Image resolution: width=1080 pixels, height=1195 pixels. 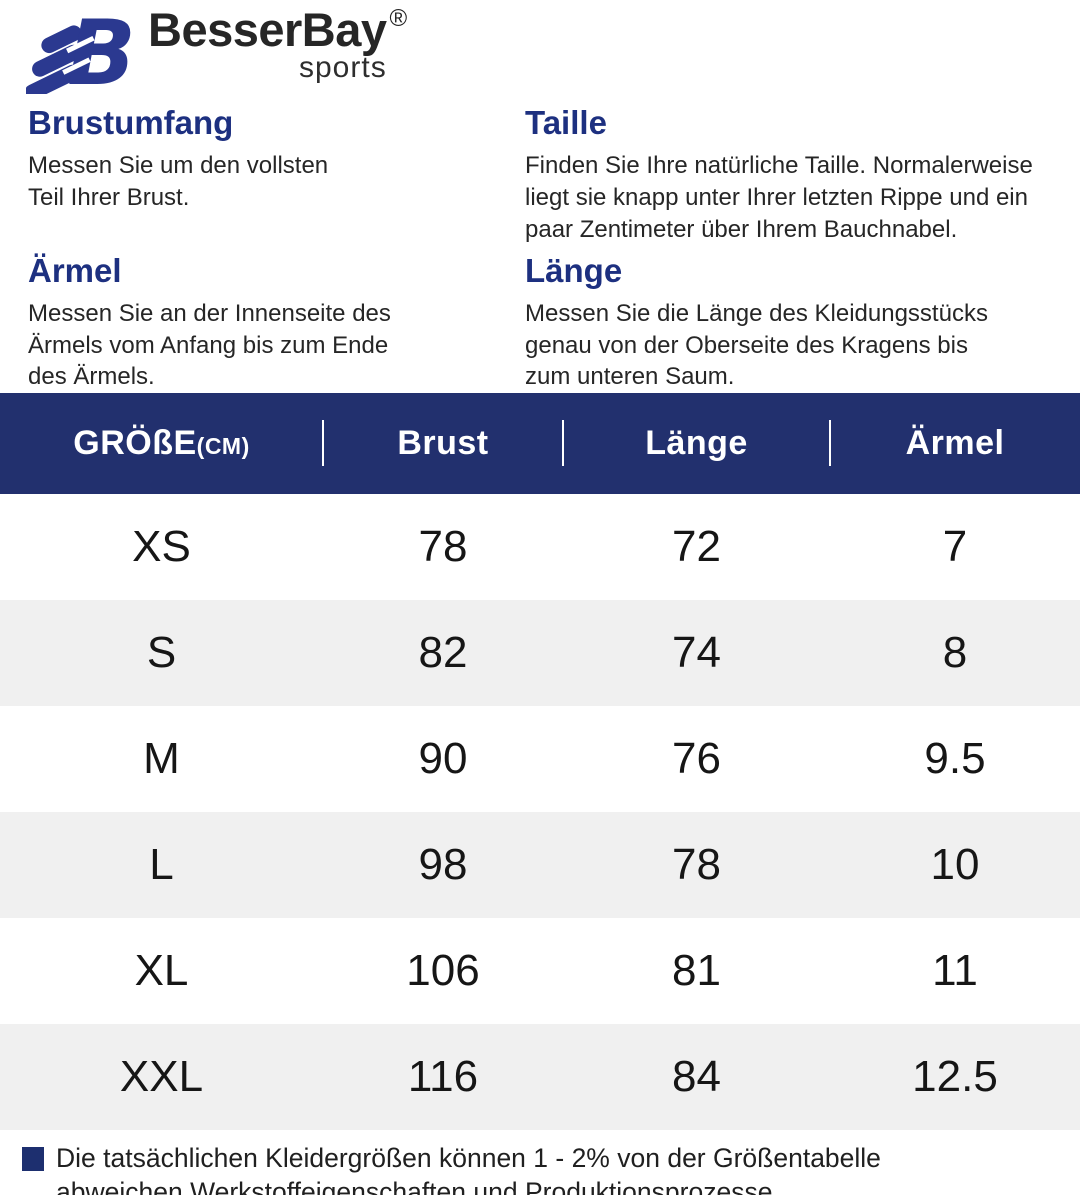 What do you see at coordinates (741, 229) in the screenshot?
I see `text-line: paar Zentimeter über Ihrem Bauchnabel.` at bounding box center [741, 229].